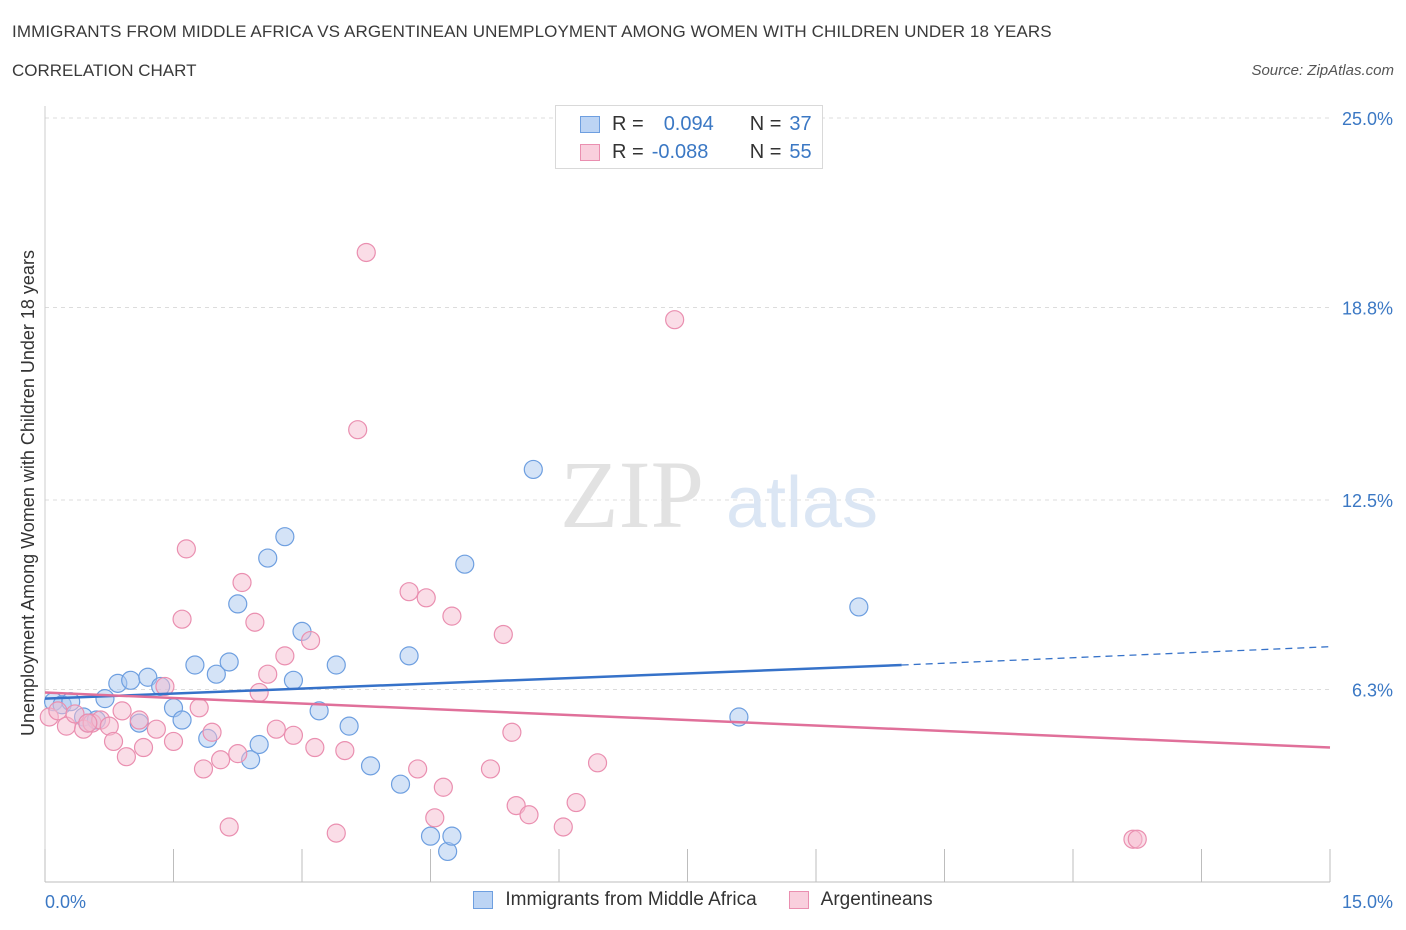 The width and height of the screenshot is (1406, 930). What do you see at coordinates (483, 900) in the screenshot?
I see `series-swatch-blue` at bounding box center [483, 900].